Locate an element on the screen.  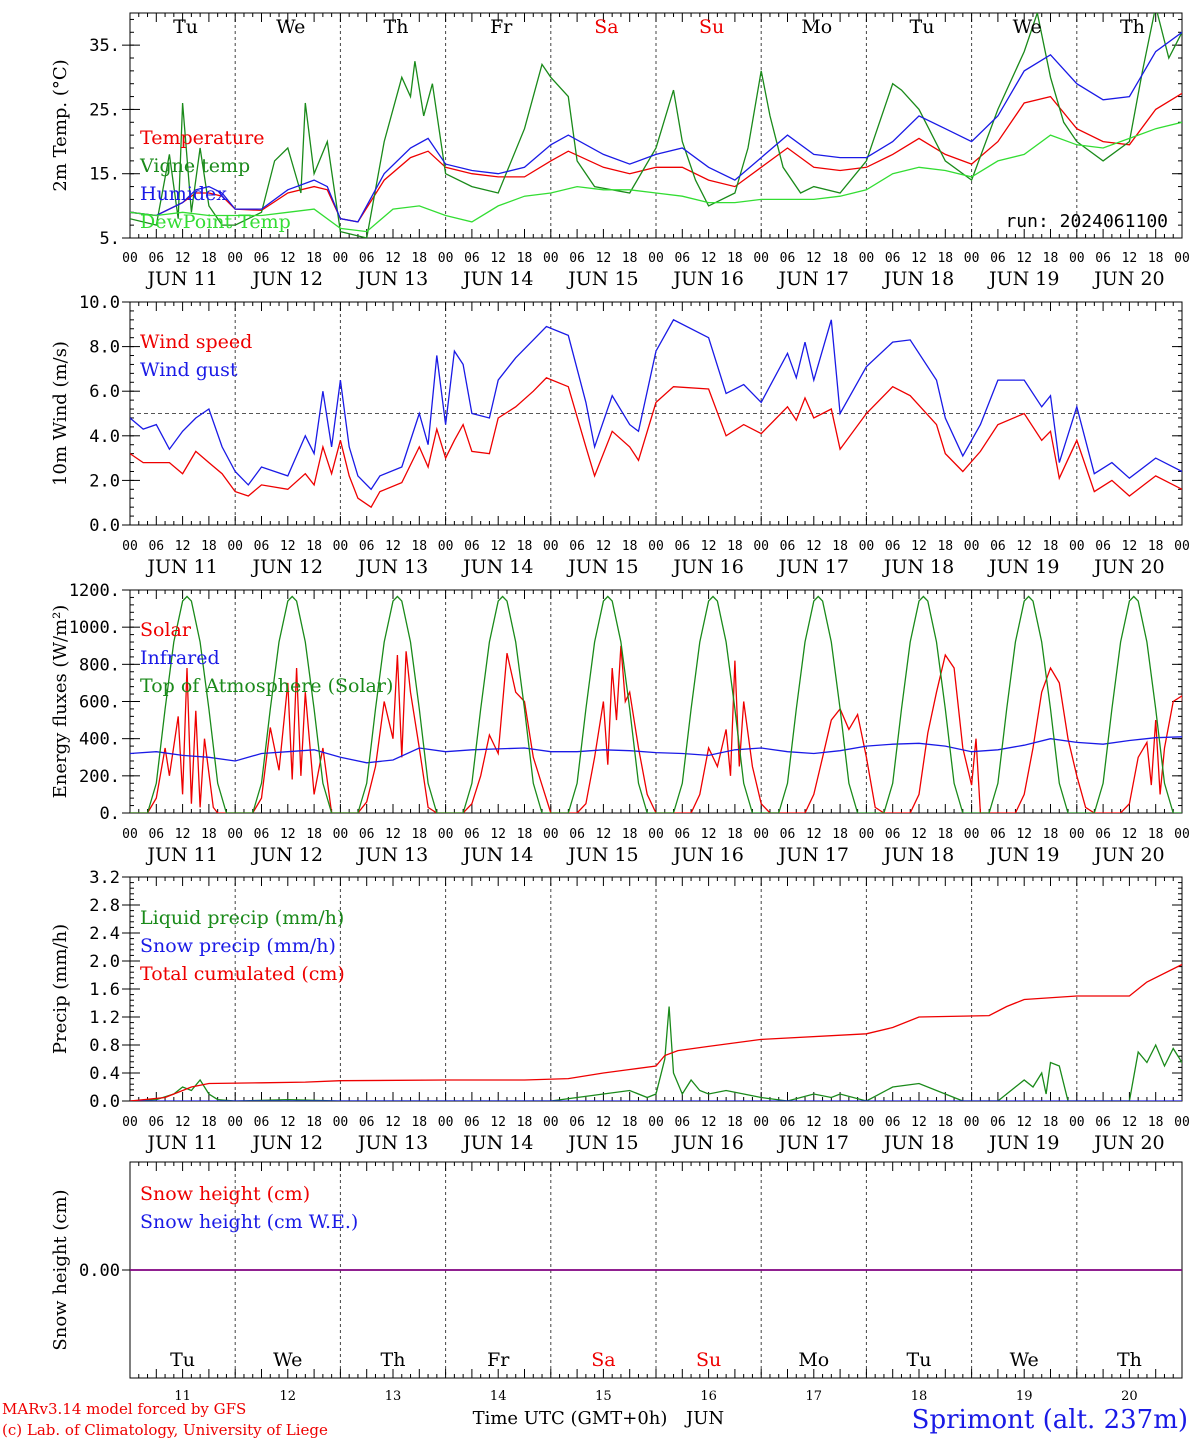
y-tick-label: 2.0 is located at coordinates (104, 481).